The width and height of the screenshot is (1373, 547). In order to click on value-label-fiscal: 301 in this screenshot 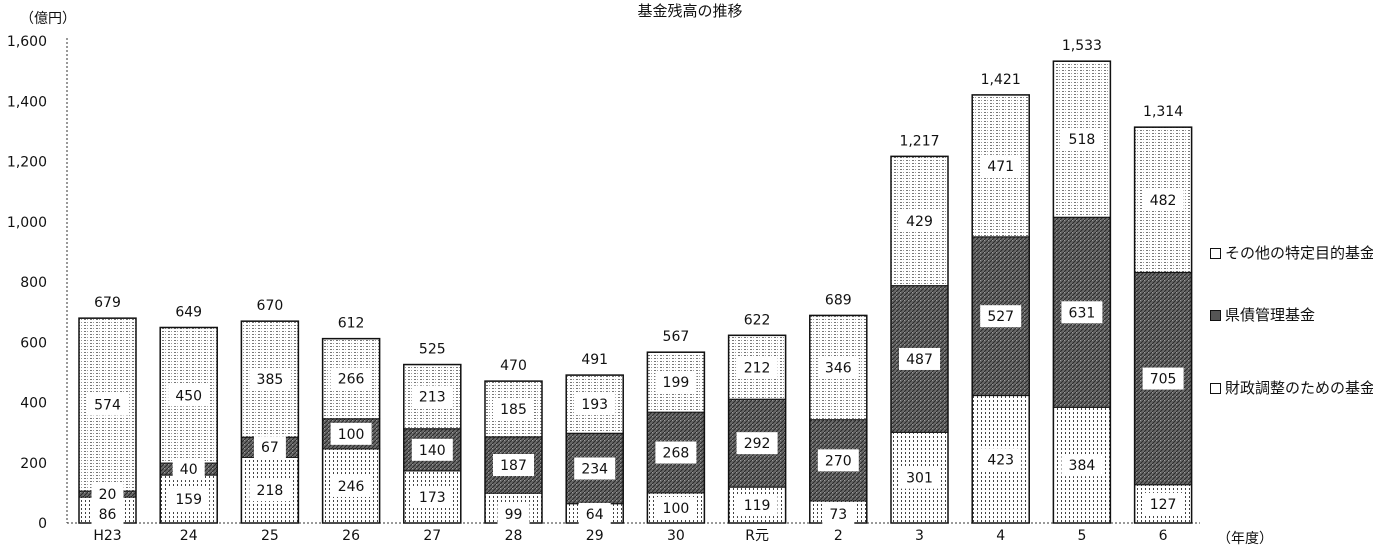, I will do `click(919, 479)`.